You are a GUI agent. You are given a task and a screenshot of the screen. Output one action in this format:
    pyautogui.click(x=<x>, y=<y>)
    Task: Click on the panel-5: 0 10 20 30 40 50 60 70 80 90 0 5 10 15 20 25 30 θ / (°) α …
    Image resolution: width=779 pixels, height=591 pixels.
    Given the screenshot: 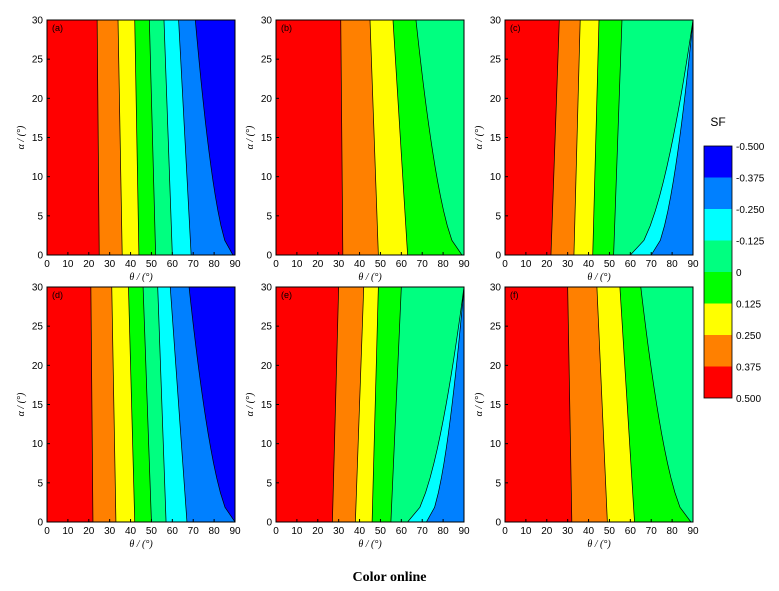 What is the action you would take?
    pyautogui.click(x=357, y=417)
    